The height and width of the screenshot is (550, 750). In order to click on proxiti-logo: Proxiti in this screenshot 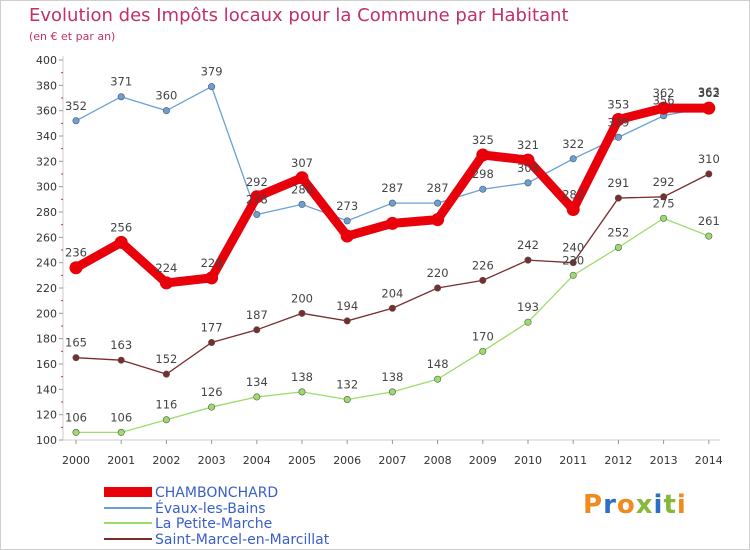, I will do `click(635, 505)`.